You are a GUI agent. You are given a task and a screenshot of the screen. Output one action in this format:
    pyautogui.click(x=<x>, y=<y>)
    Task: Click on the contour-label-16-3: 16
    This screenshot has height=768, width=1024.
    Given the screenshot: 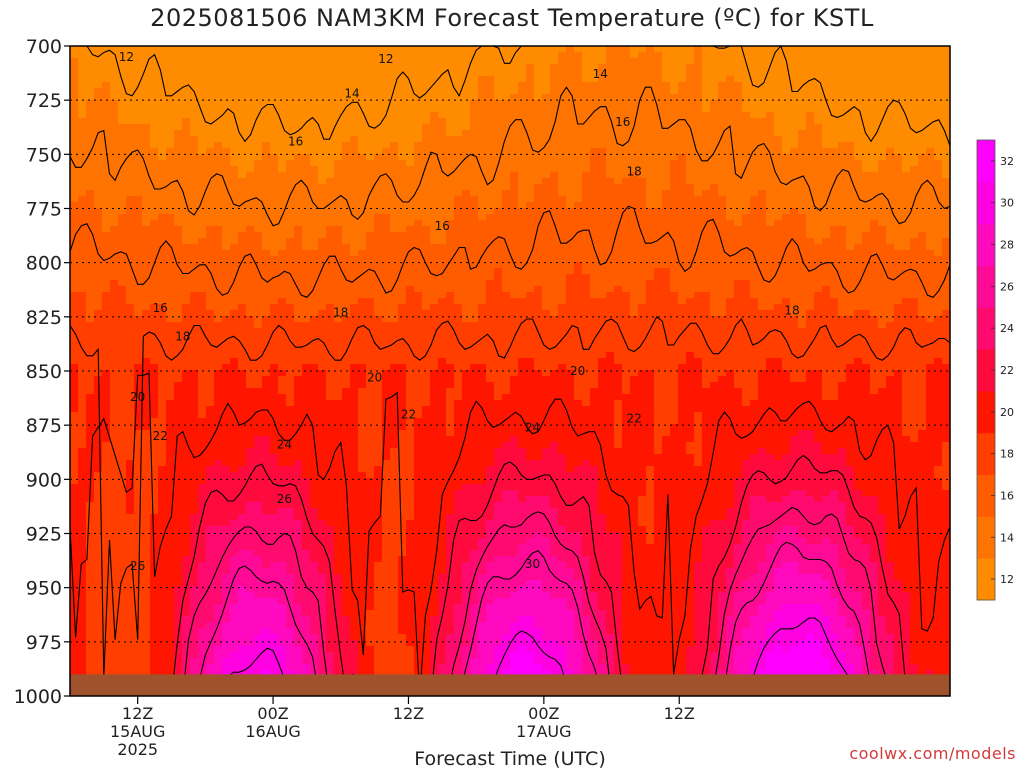 What is the action you would take?
    pyautogui.click(x=160, y=308)
    